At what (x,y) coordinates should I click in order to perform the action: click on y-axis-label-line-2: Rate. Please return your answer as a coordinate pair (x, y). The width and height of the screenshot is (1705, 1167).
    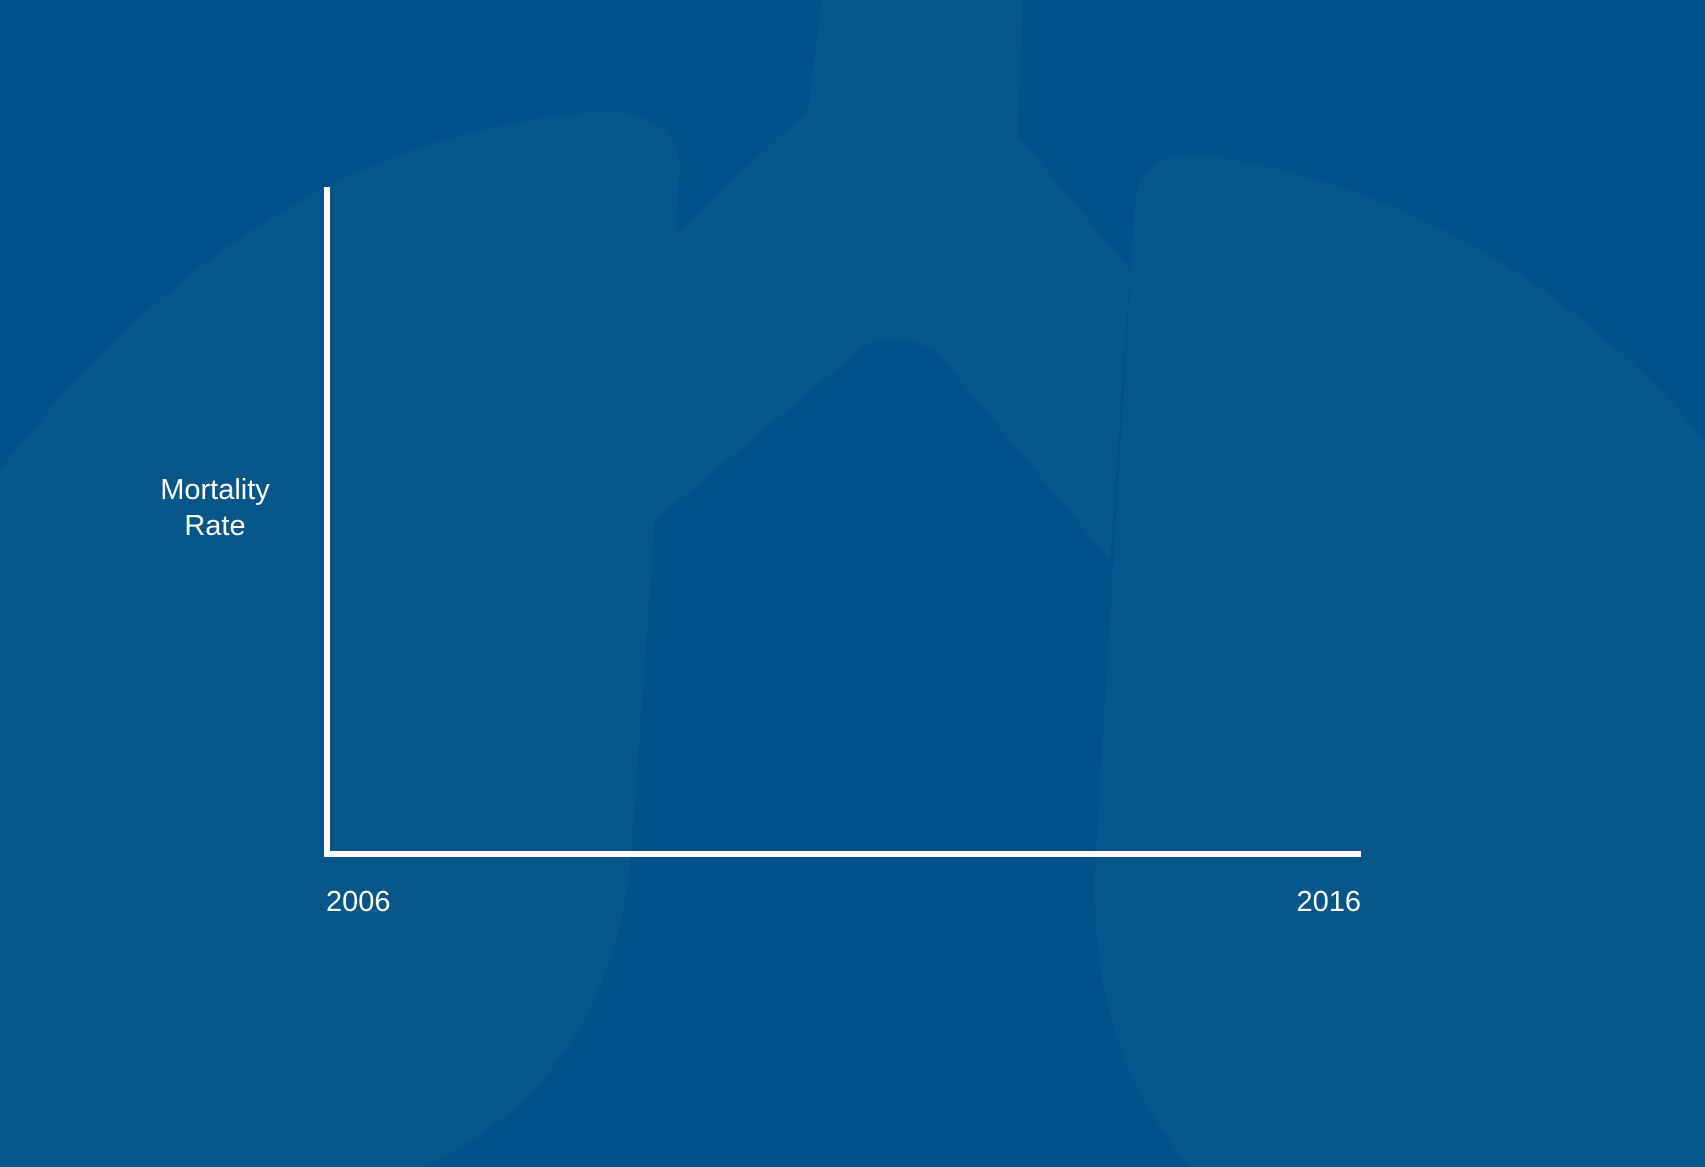
    Looking at the image, I should click on (215, 526).